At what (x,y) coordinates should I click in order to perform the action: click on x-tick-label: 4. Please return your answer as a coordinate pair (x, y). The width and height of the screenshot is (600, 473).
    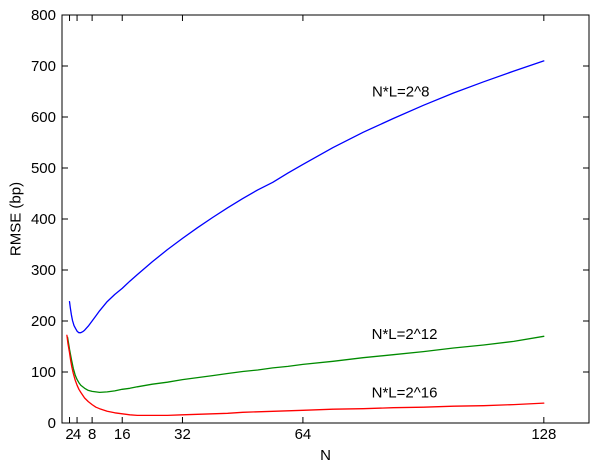
    Looking at the image, I should click on (77, 434).